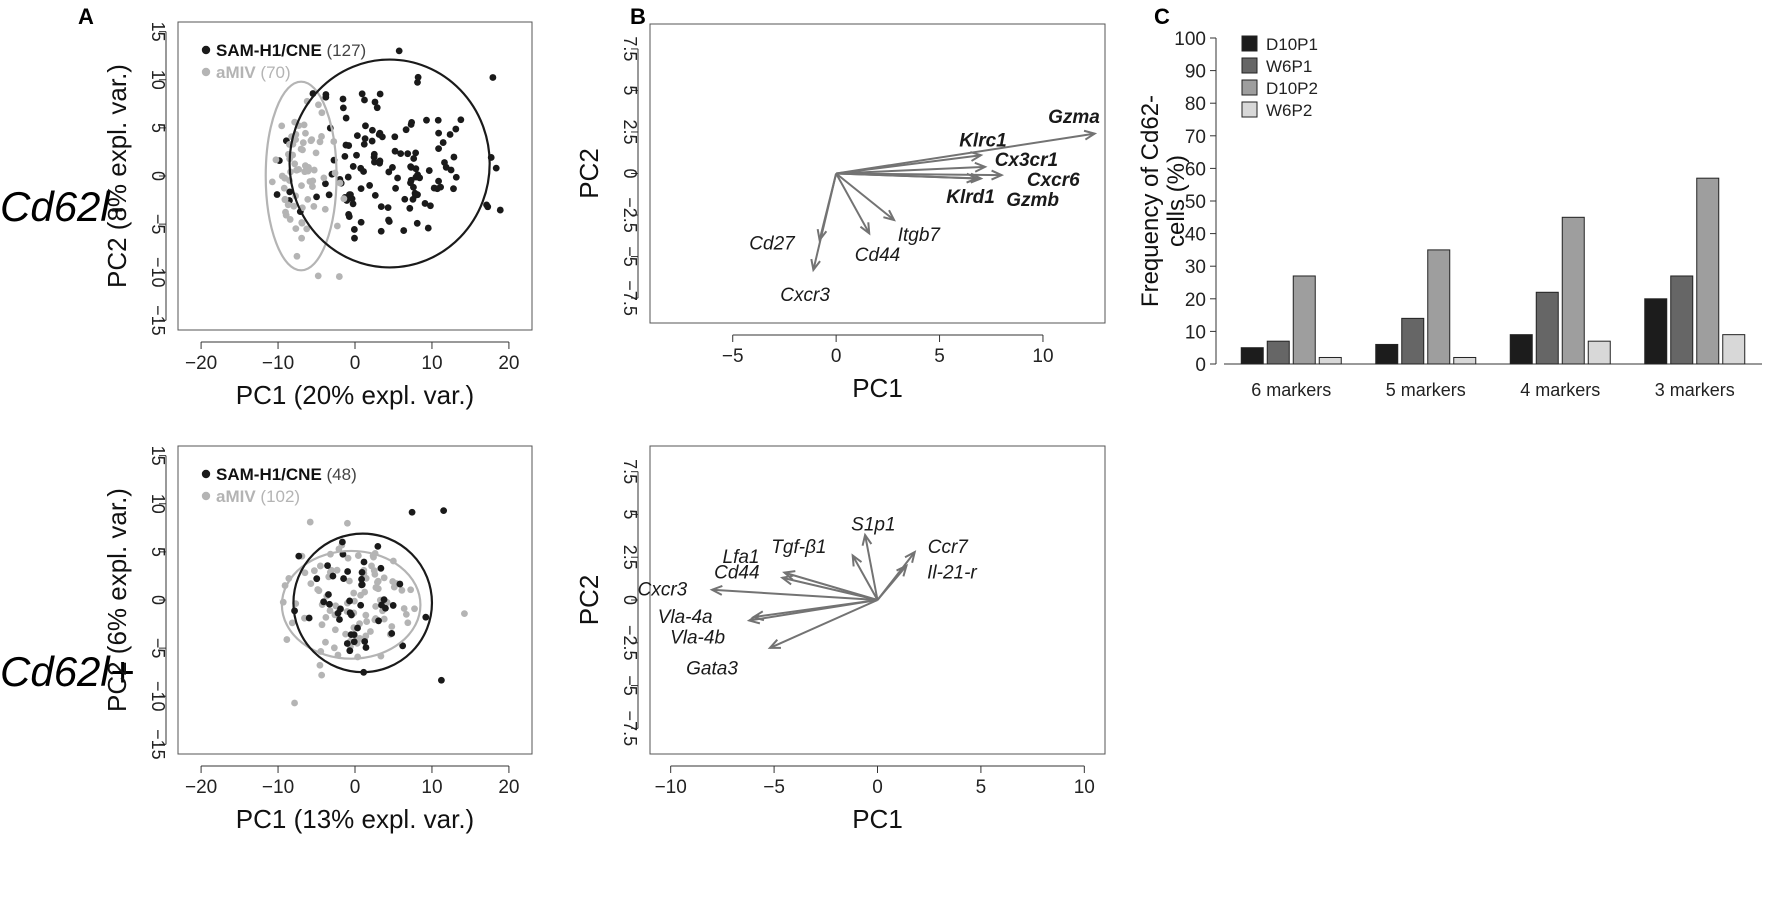  What do you see at coordinates (865, 196) in the screenshot?
I see `biplot-top-arrow-itgb7` at bounding box center [865, 196].